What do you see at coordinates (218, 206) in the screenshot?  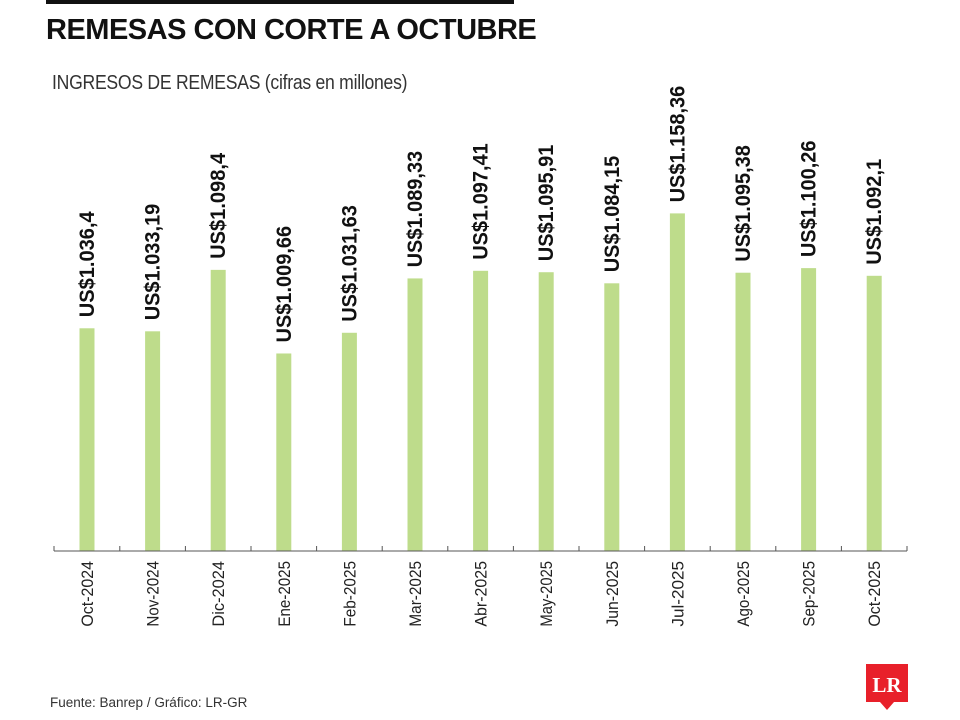 I see `value-label: US$1.098,4` at bounding box center [218, 206].